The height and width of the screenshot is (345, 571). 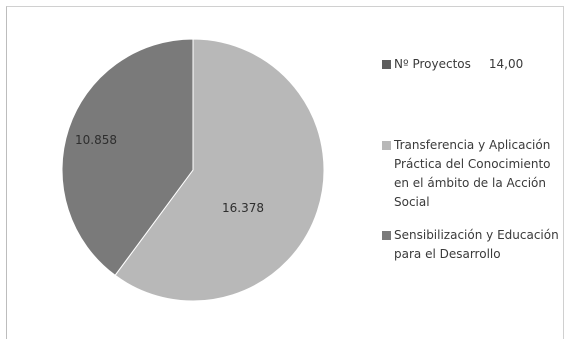 What do you see at coordinates (386, 64) in the screenshot?
I see `legend-swatch-series` at bounding box center [386, 64].